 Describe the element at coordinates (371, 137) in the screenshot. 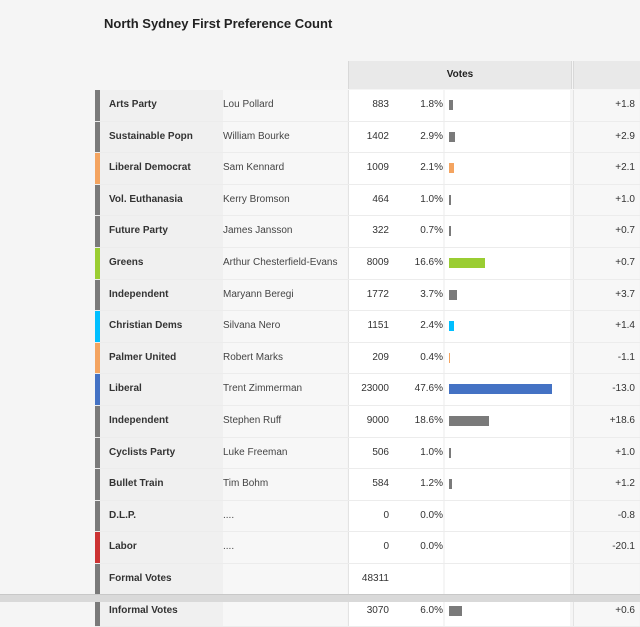

I see `vote-count: 1402` at that location.